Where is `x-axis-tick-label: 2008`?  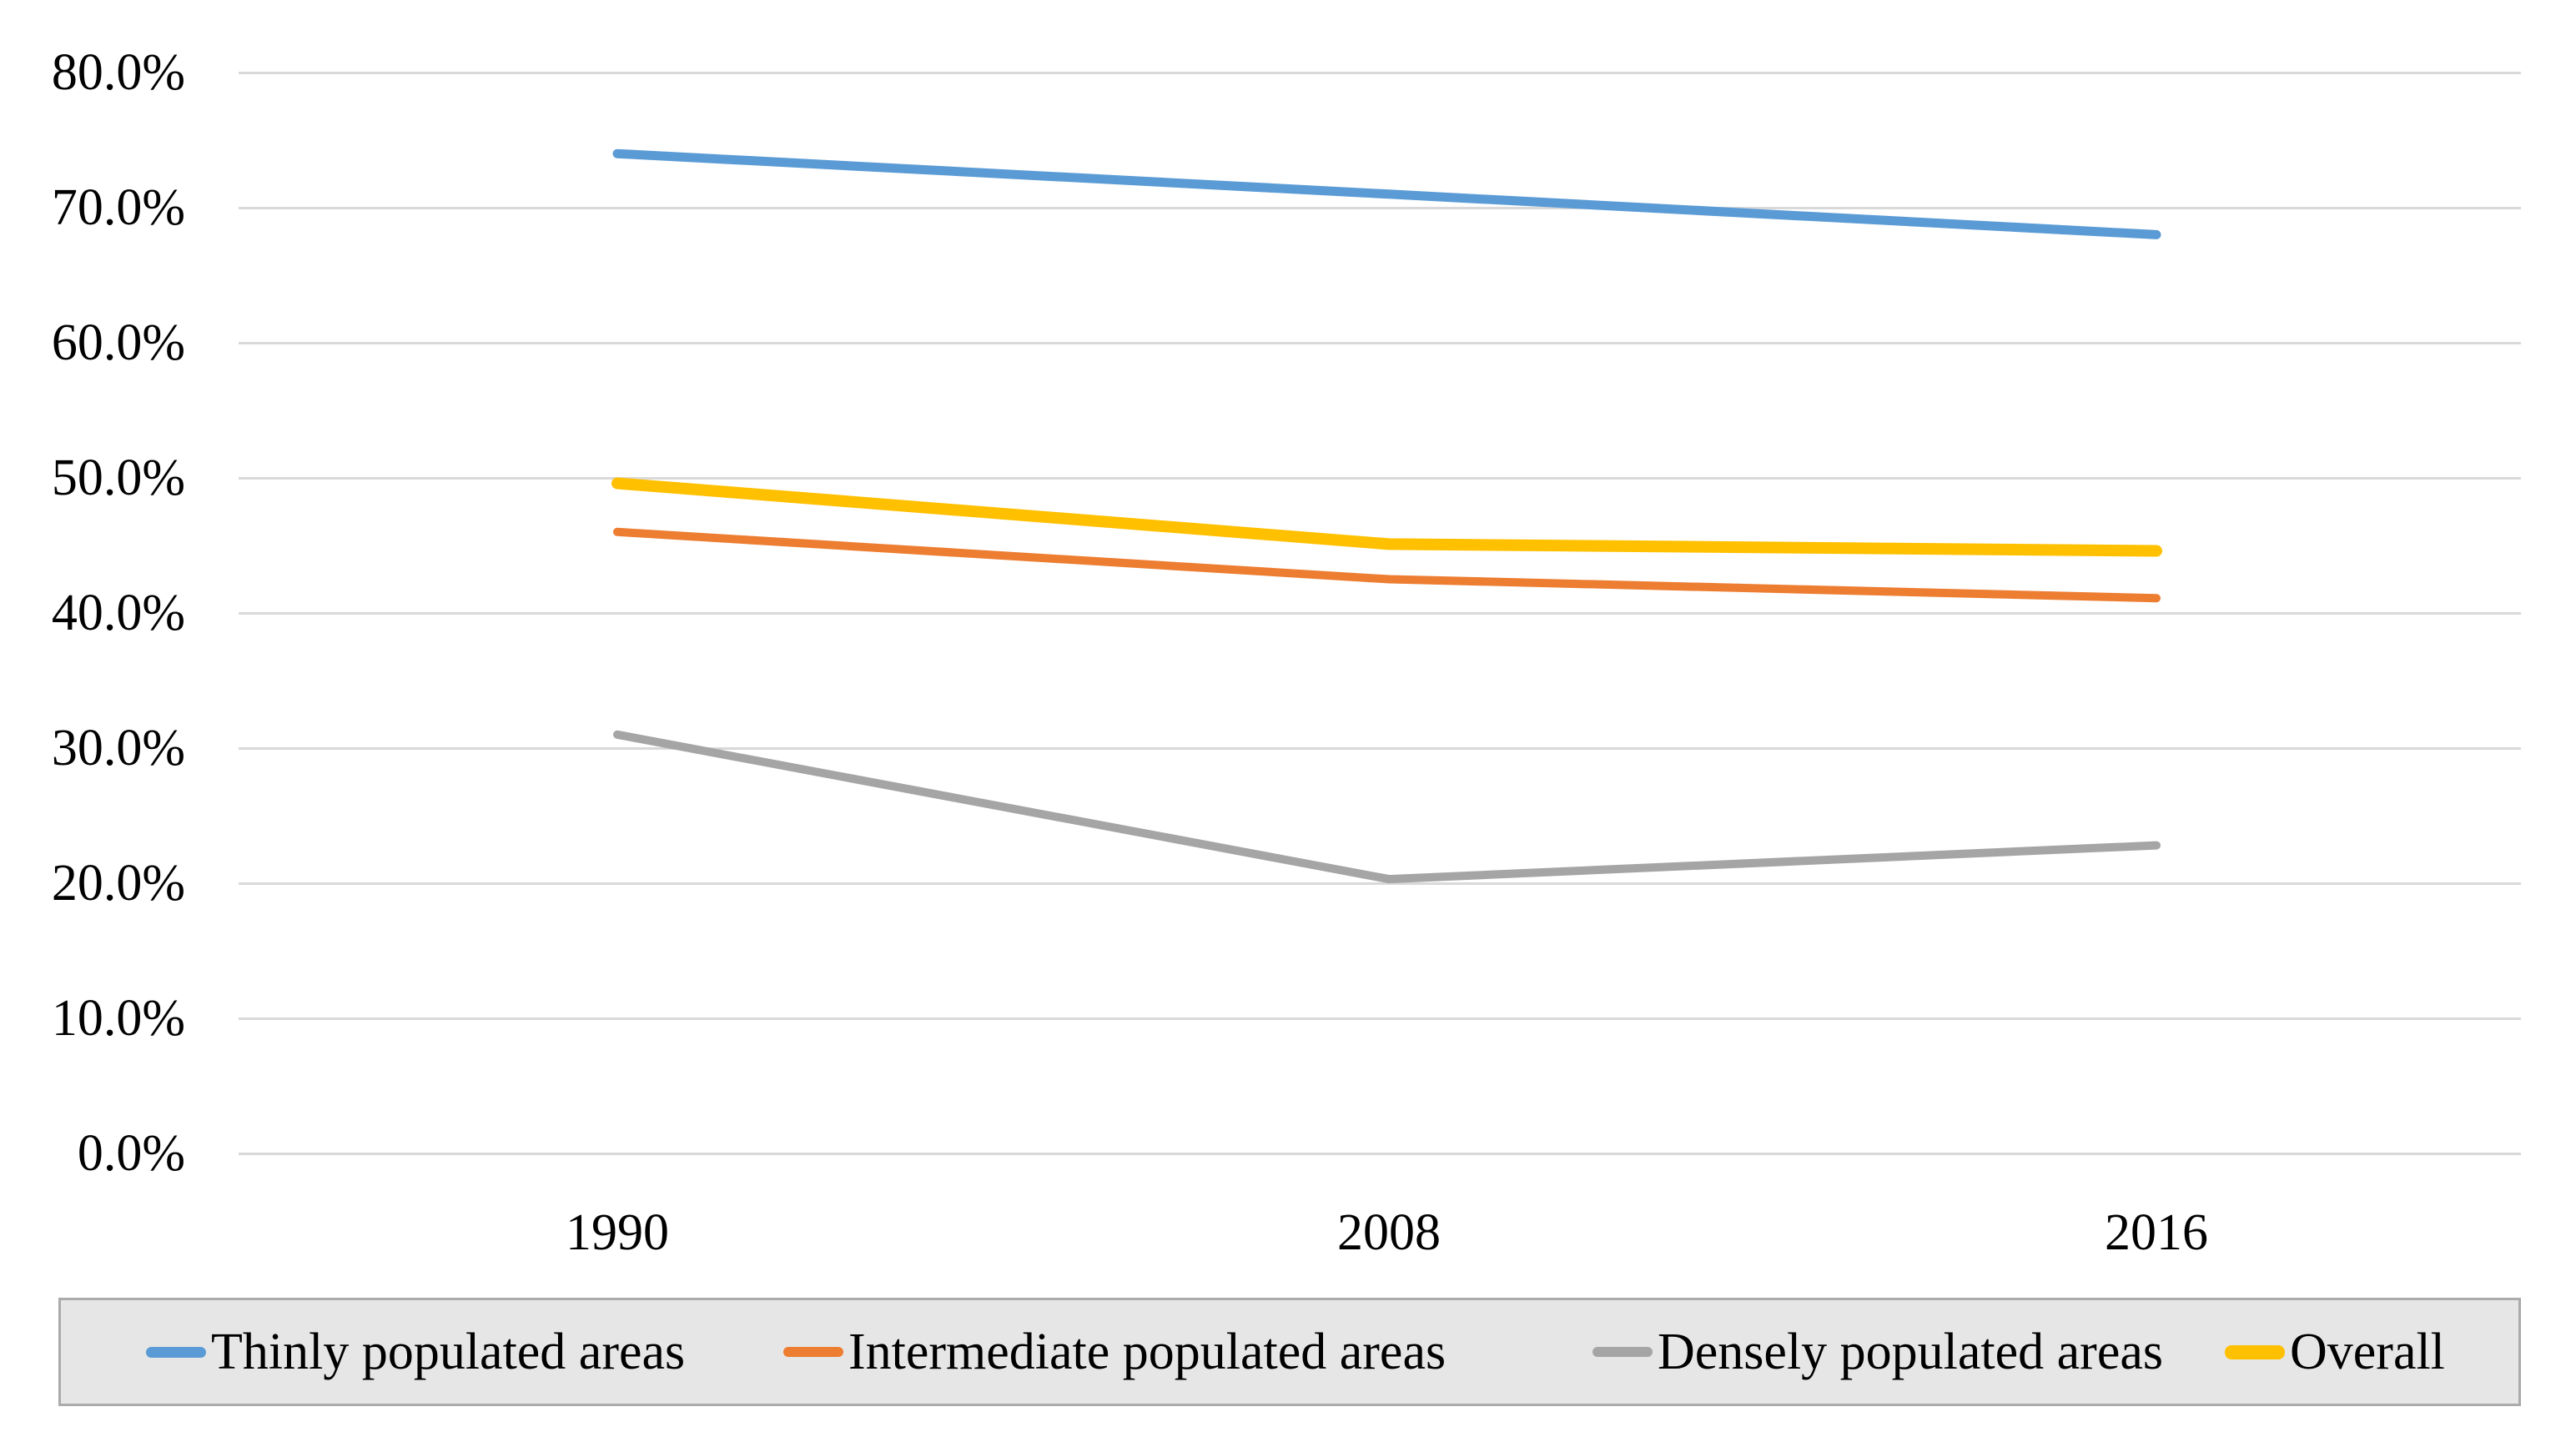
x-axis-tick-label: 2008 is located at coordinates (1389, 1232).